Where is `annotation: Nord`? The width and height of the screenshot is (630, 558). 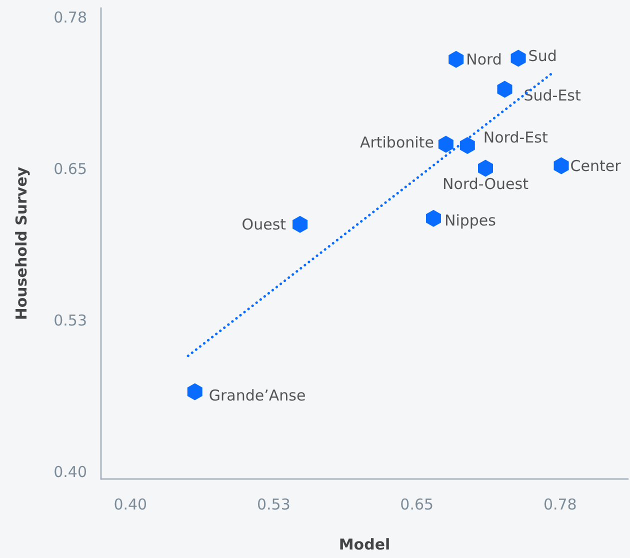 annotation: Nord is located at coordinates (484, 59).